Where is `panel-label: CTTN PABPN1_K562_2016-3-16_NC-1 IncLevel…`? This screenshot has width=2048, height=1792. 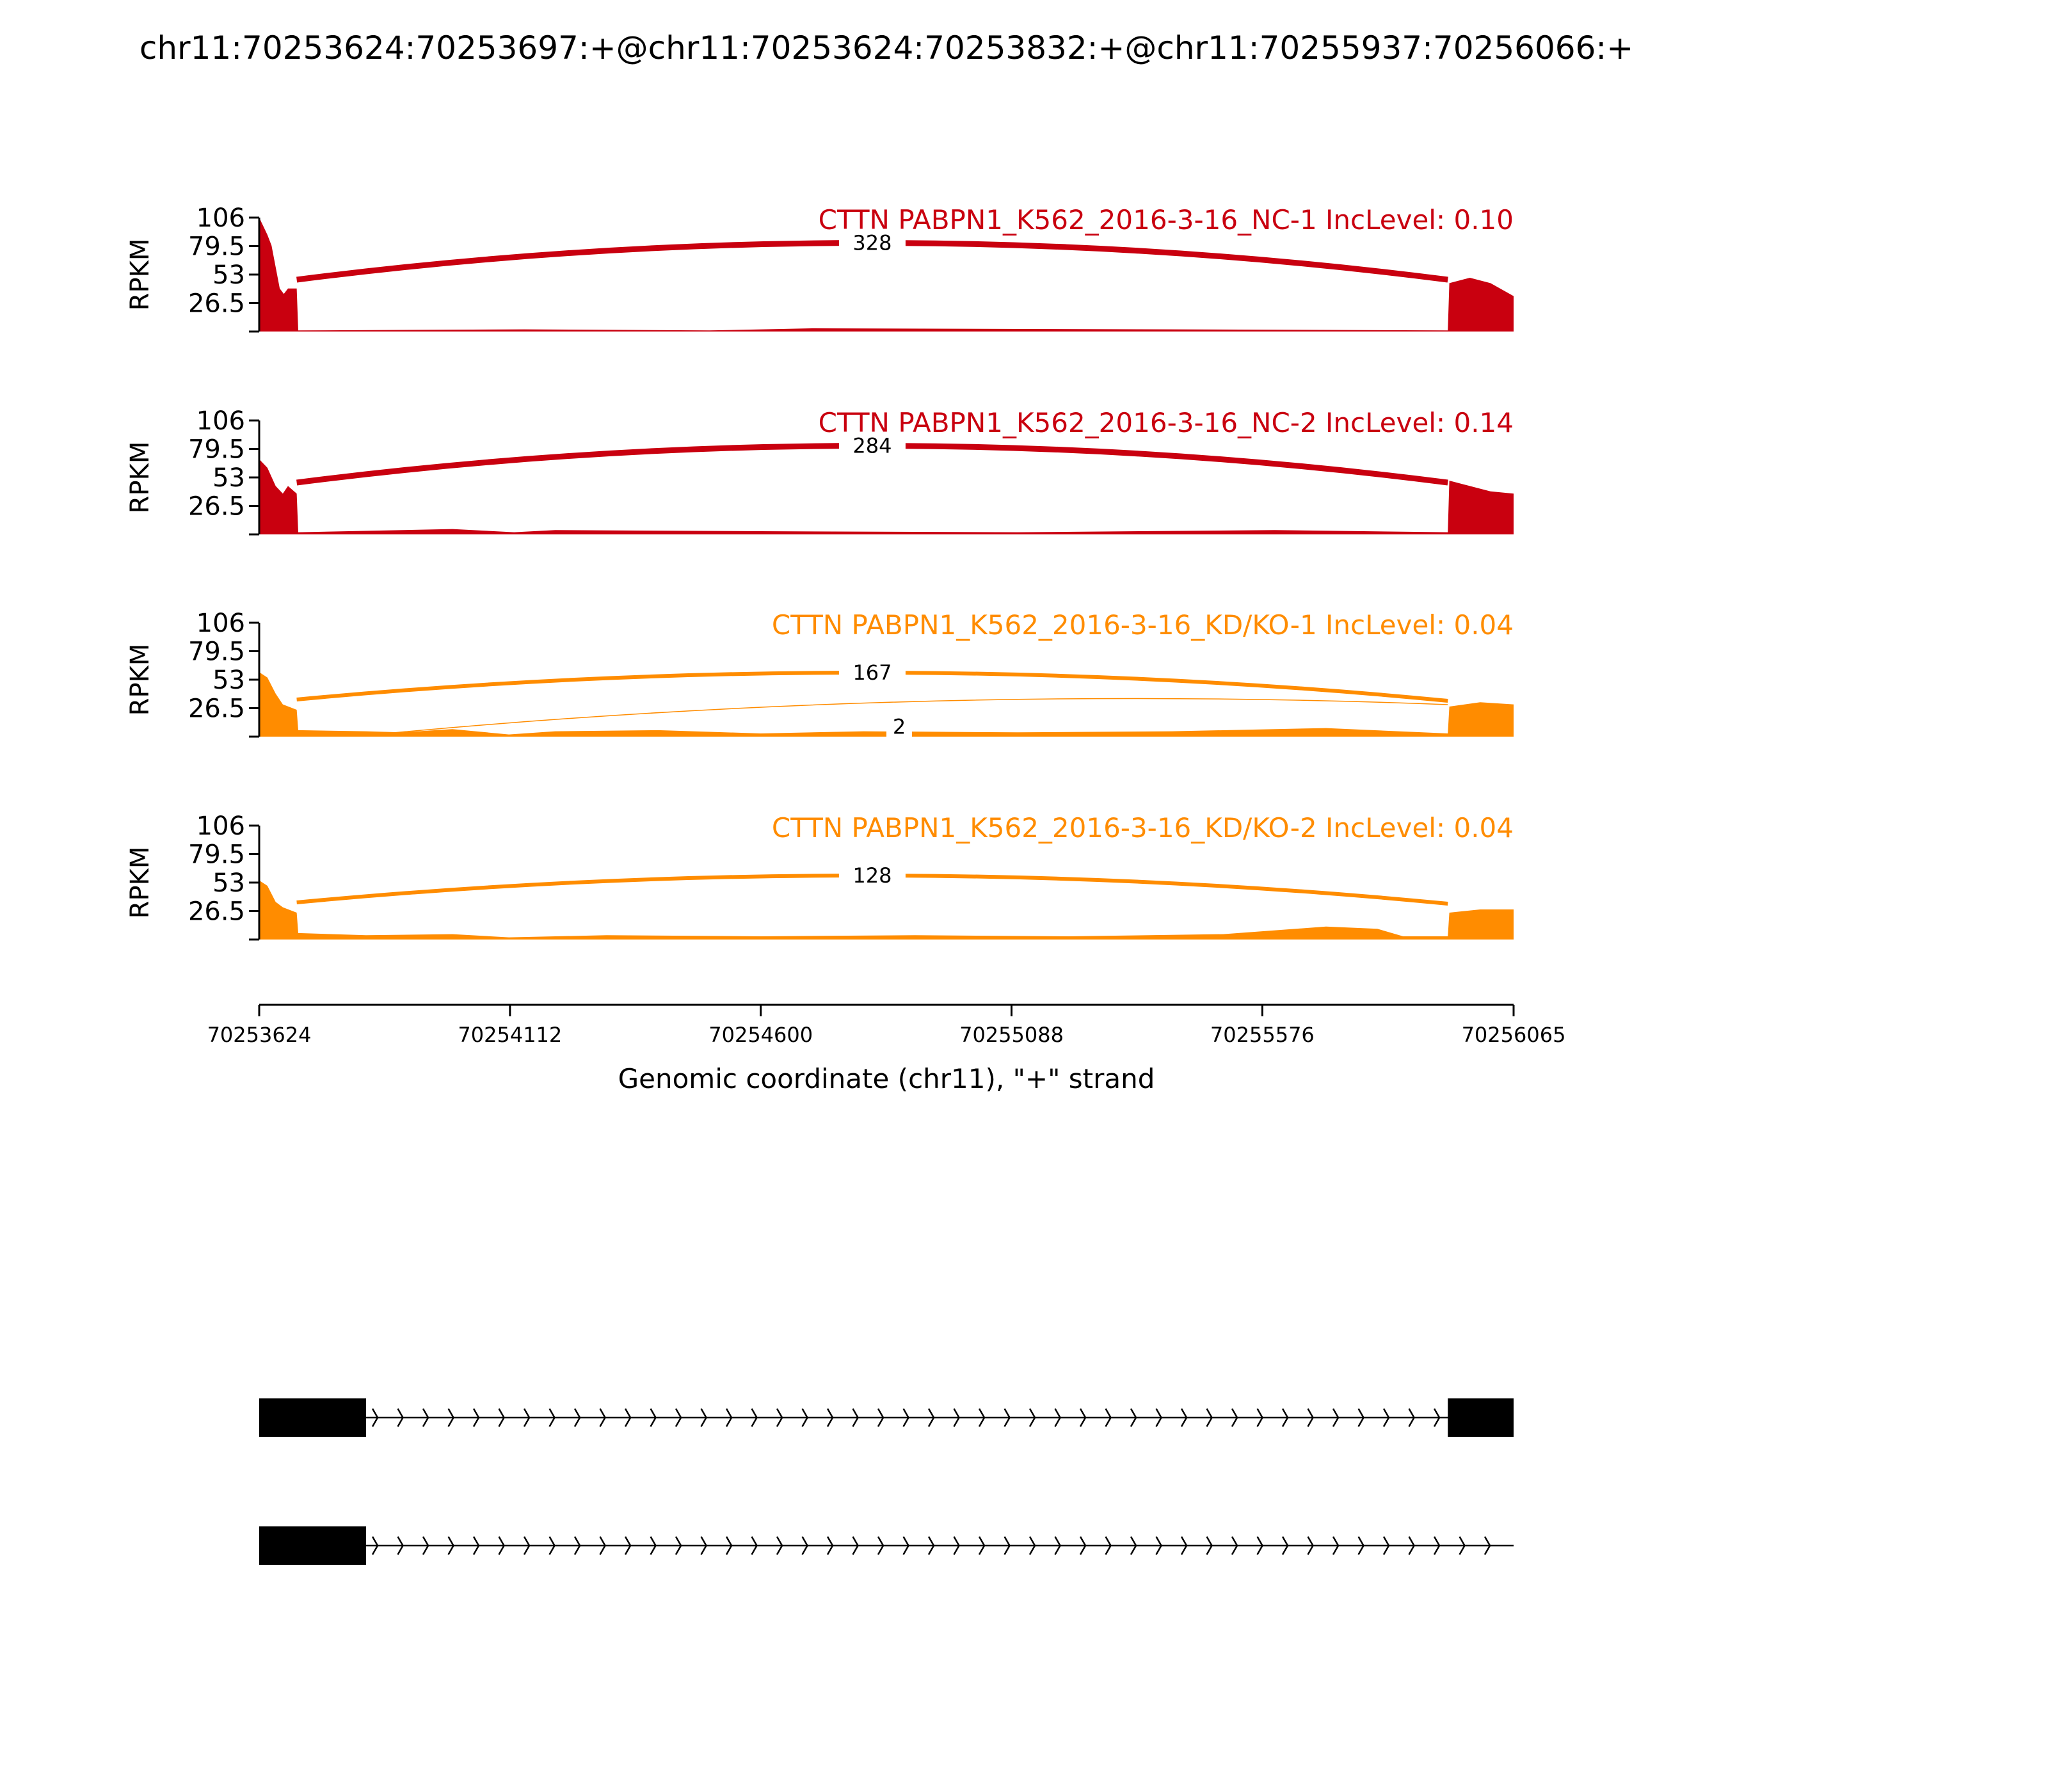
panel-label: CTTN PABPN1_K562_2016-3-16_NC-1 IncLevel… is located at coordinates (1166, 220).